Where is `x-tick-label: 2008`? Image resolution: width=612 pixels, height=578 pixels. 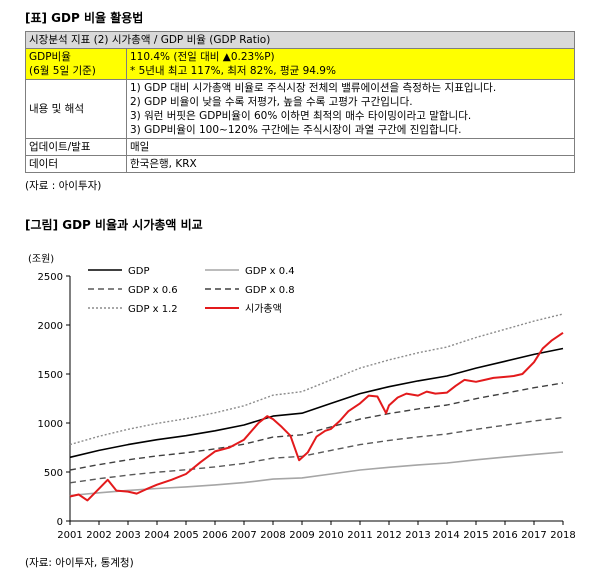
x-tick-label: 2008 is located at coordinates (272, 535).